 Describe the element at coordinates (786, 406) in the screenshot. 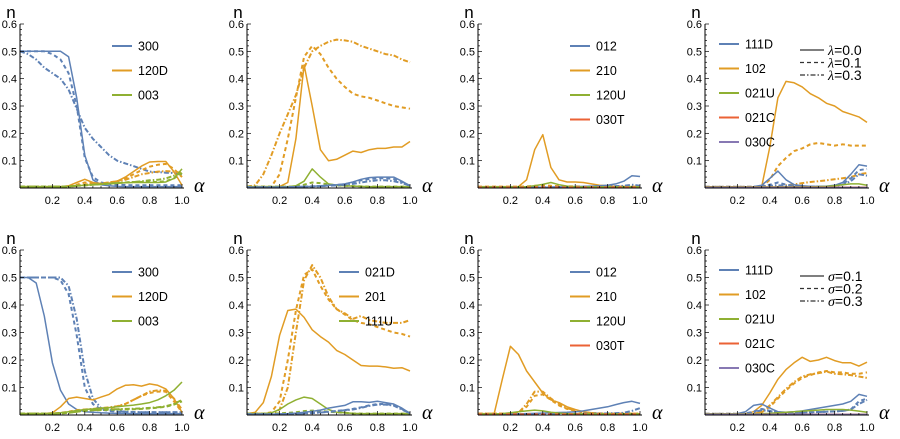

I see `series-line-111d-dashed` at that location.